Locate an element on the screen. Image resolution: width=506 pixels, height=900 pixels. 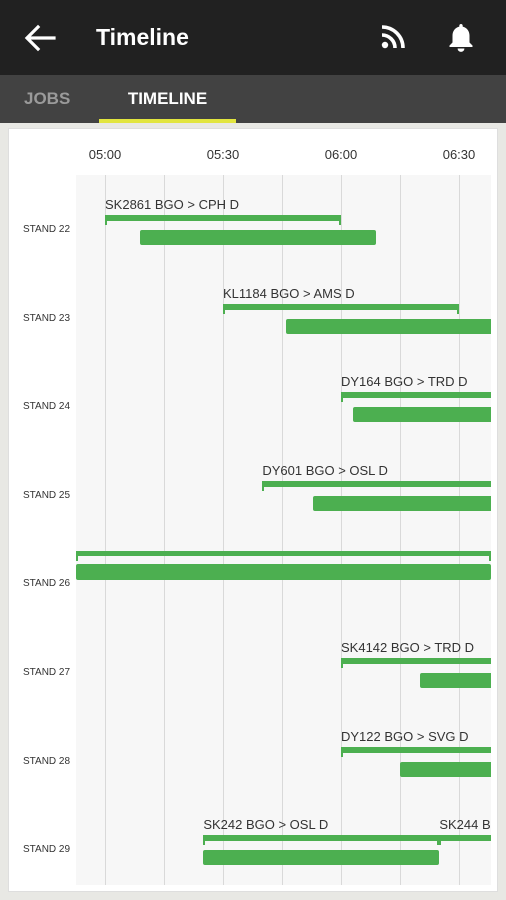
time-tick-label: 06:00 is located at coordinates (341, 154).